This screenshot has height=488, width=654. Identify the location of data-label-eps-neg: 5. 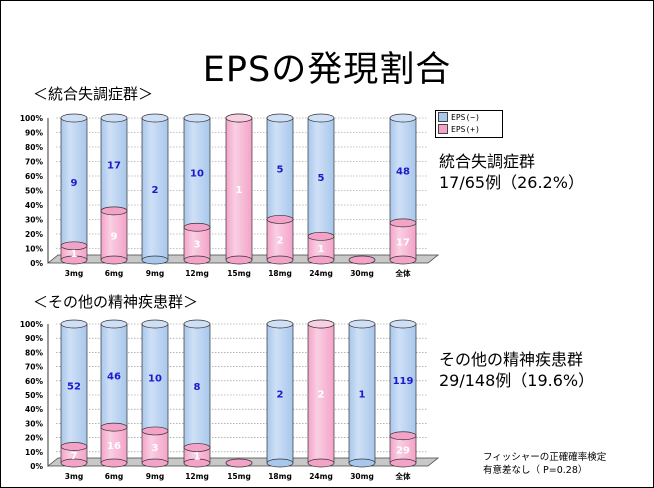
(321, 178).